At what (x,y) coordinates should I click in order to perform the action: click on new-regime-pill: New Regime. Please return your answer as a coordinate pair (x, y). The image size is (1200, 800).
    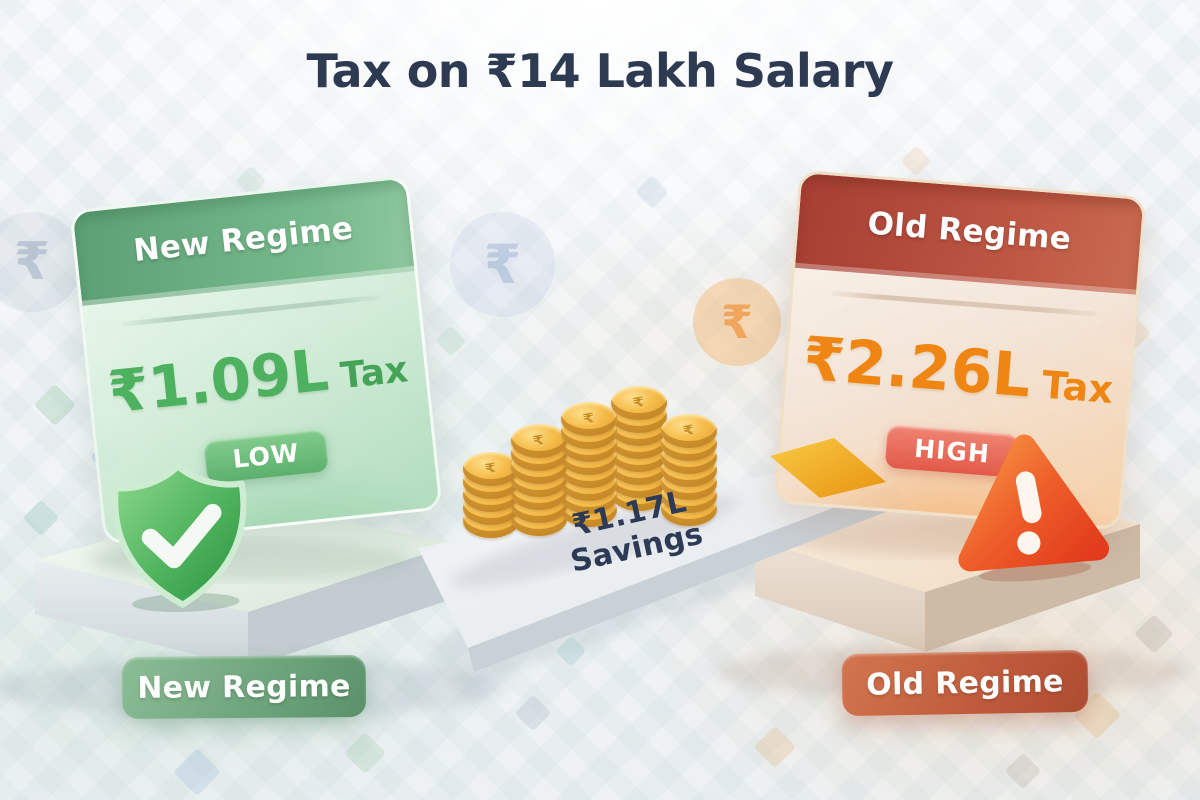
    Looking at the image, I should click on (244, 687).